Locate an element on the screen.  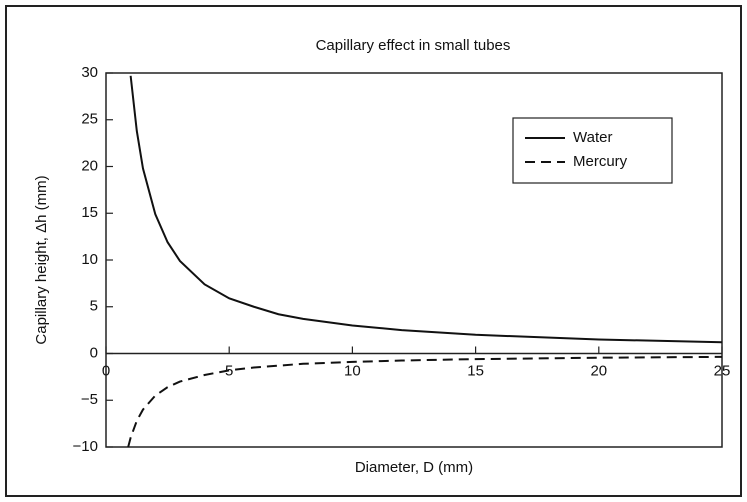
legend-label: Mercury is located at coordinates (600, 161).